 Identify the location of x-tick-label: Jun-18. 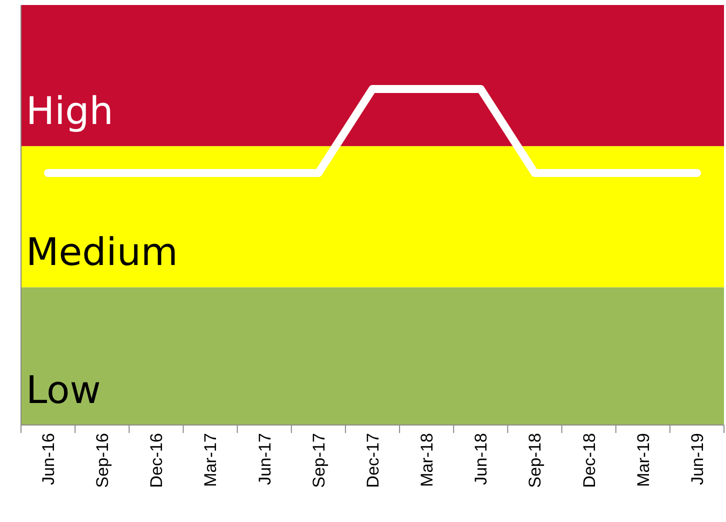
(481, 459).